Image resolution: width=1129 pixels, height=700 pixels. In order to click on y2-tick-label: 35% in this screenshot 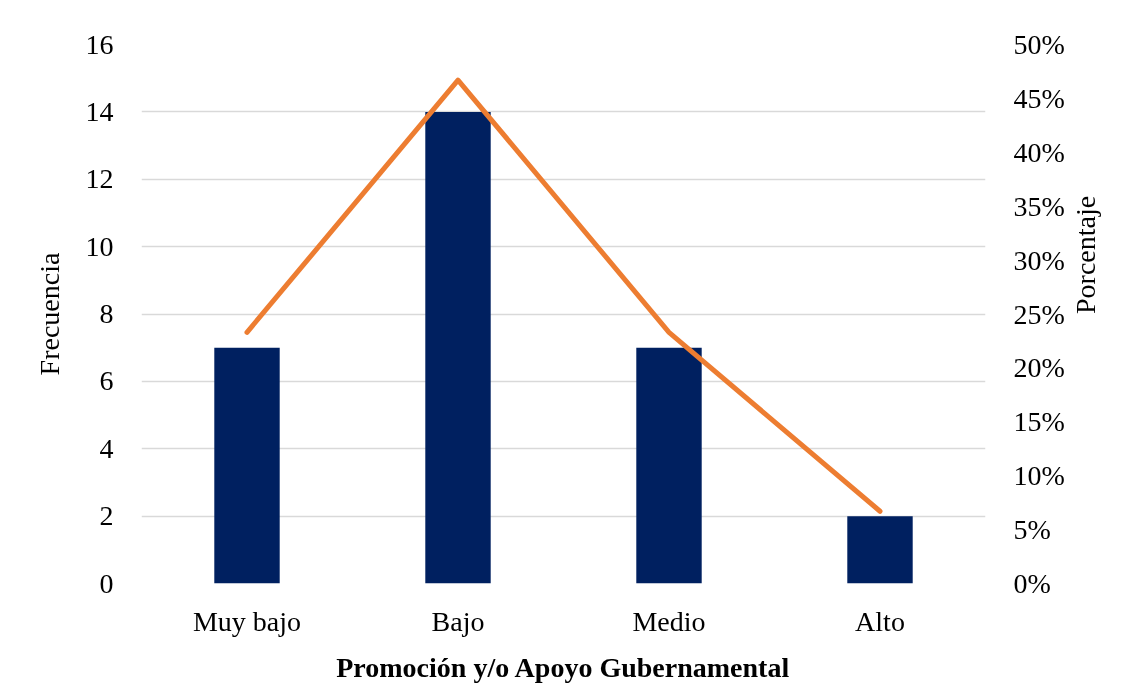, I will do `click(1039, 206)`.